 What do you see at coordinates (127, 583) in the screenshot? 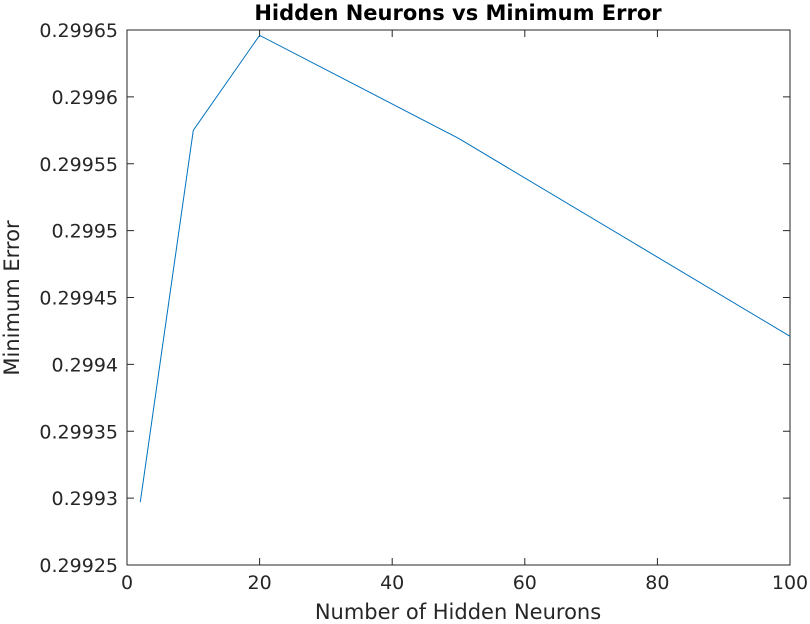
I see `x-tick-label: 0` at bounding box center [127, 583].